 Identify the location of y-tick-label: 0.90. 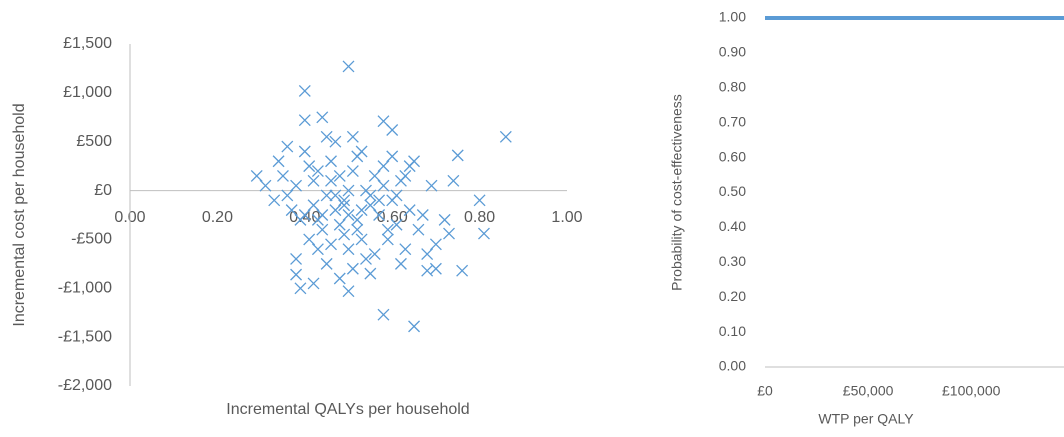
(732, 52).